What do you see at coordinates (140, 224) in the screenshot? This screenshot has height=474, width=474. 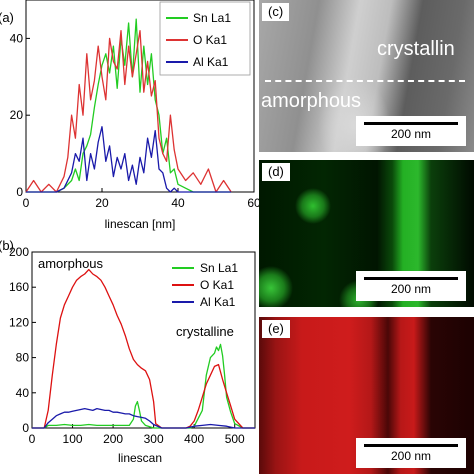 I see `panel-a-xlabel: linescan [nm]` at bounding box center [140, 224].